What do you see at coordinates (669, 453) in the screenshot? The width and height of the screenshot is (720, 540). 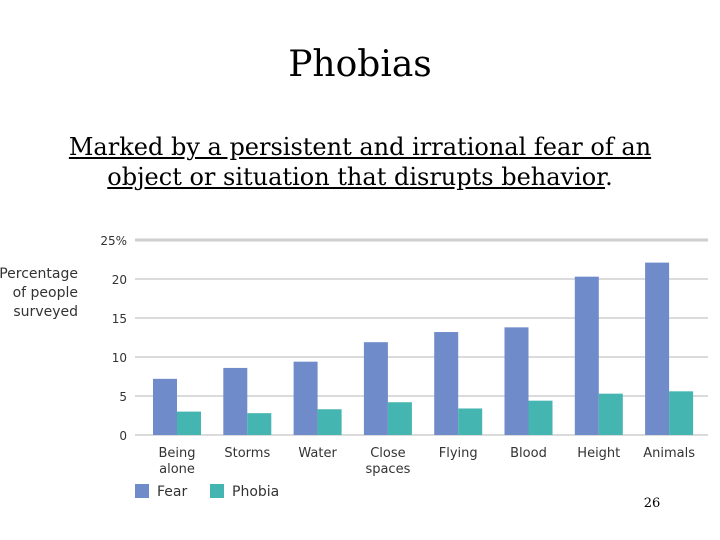 I see `x-tick-label: Animals` at bounding box center [669, 453].